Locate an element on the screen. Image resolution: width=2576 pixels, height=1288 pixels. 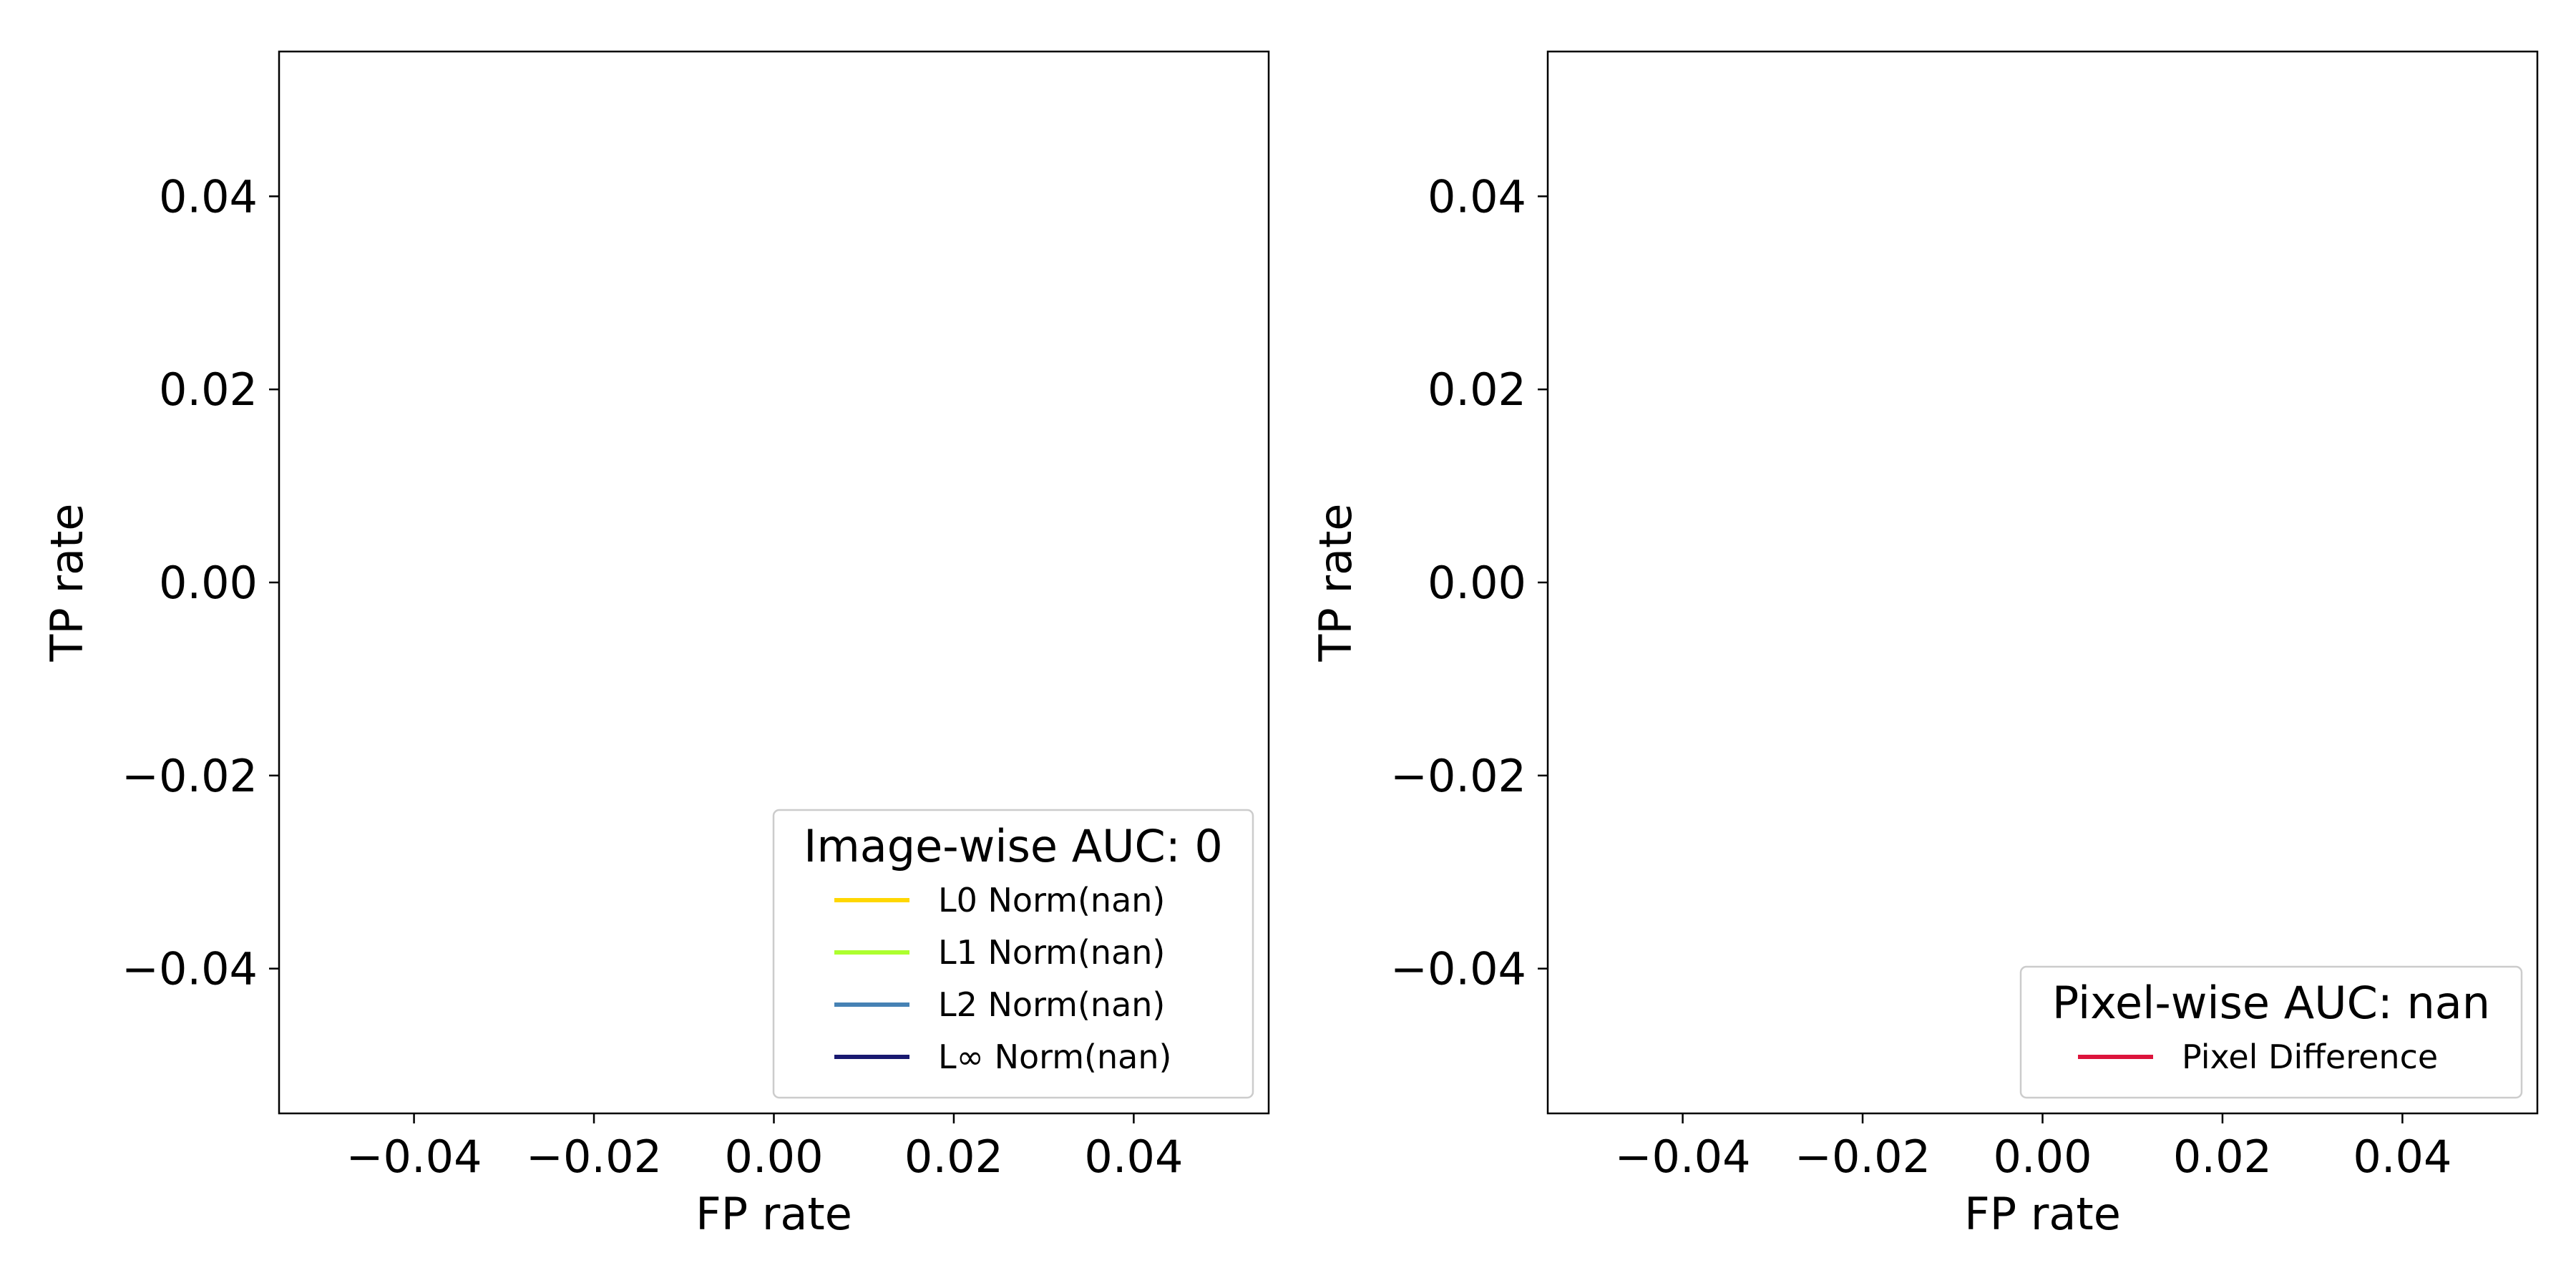
legend-entry-label: L0 Norm(nan) is located at coordinates (1051, 900).